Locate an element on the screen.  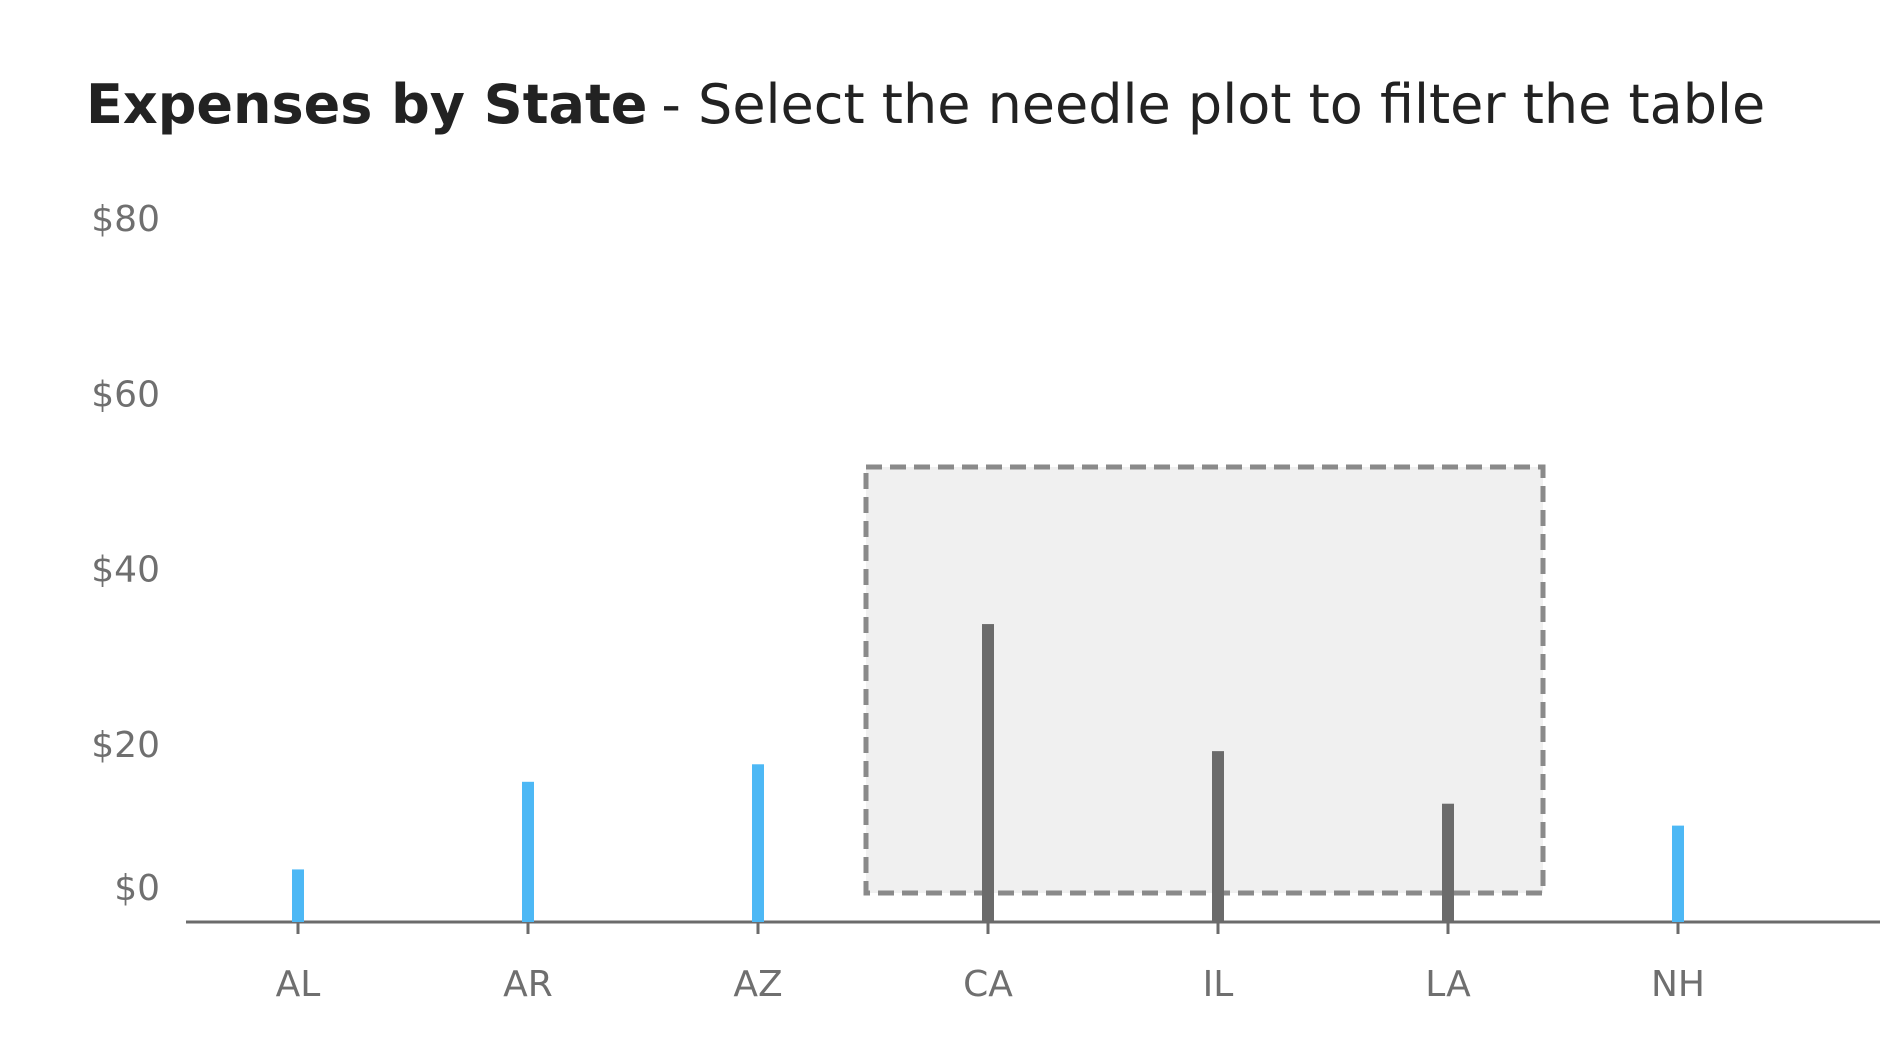
y-tick-label: $60 is located at coordinates (125, 394).